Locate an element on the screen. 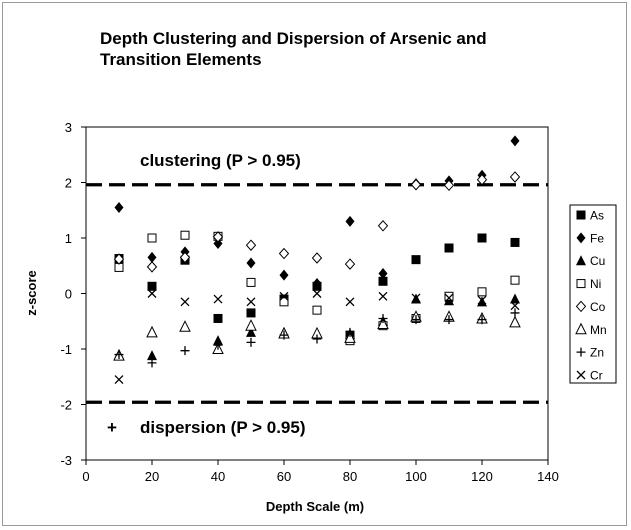 This screenshot has width=631, height=530. y-tick-label: -2 is located at coordinates (66, 405).